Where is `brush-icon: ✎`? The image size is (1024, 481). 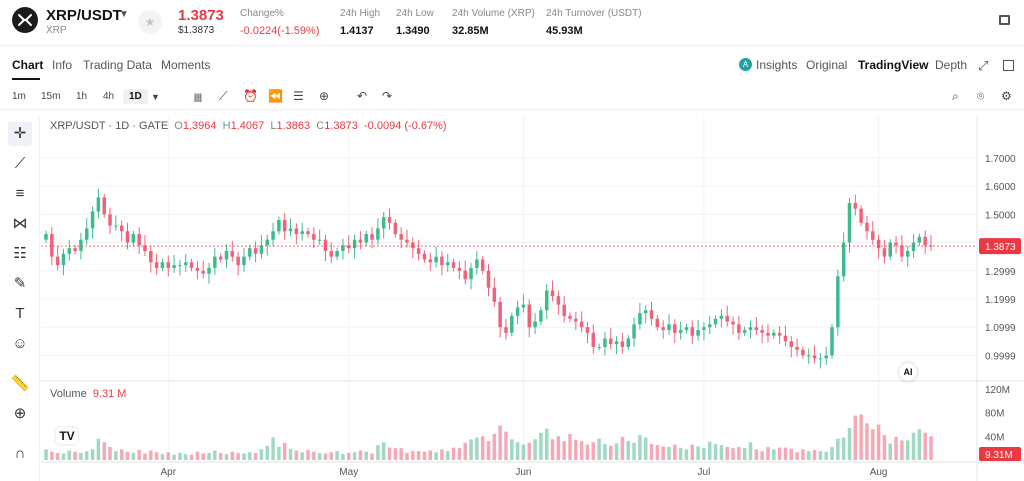
brush-icon: ✎ is located at coordinates (20, 283).